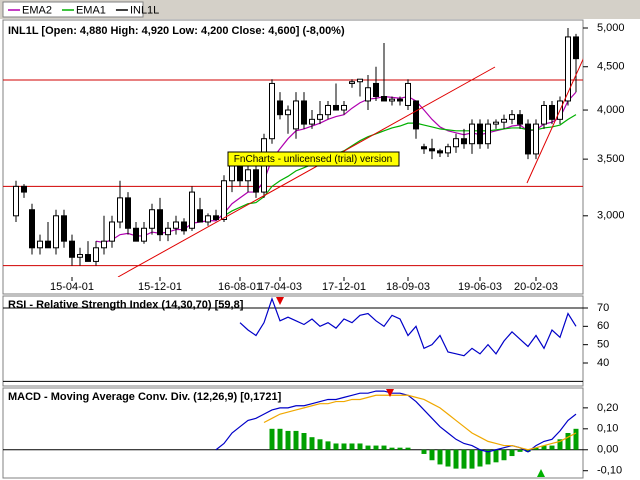 The height and width of the screenshot is (480, 640). What do you see at coordinates (603, 345) in the screenshot?
I see `y-tick-label: 50` at bounding box center [603, 345].